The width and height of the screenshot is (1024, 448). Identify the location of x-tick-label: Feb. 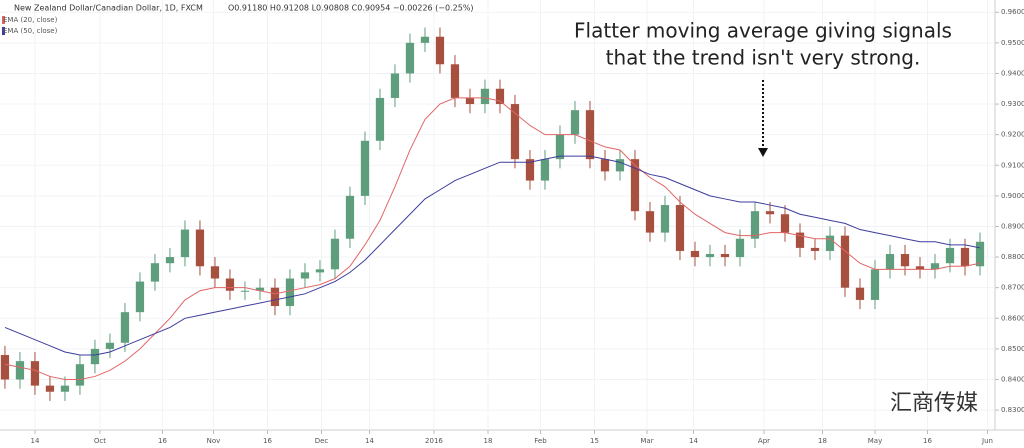
(540, 441).